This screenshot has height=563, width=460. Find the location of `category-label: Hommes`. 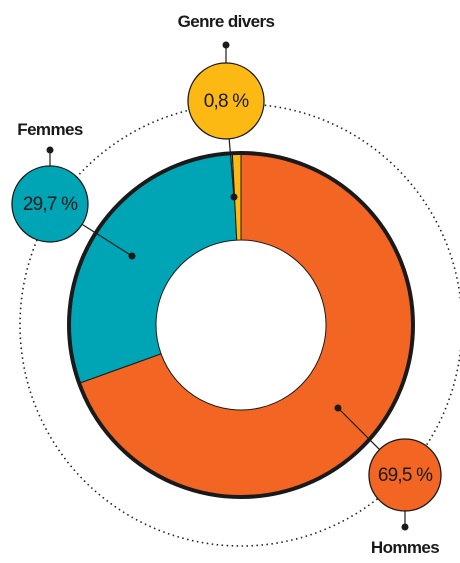

category-label: Hommes is located at coordinates (405, 547).